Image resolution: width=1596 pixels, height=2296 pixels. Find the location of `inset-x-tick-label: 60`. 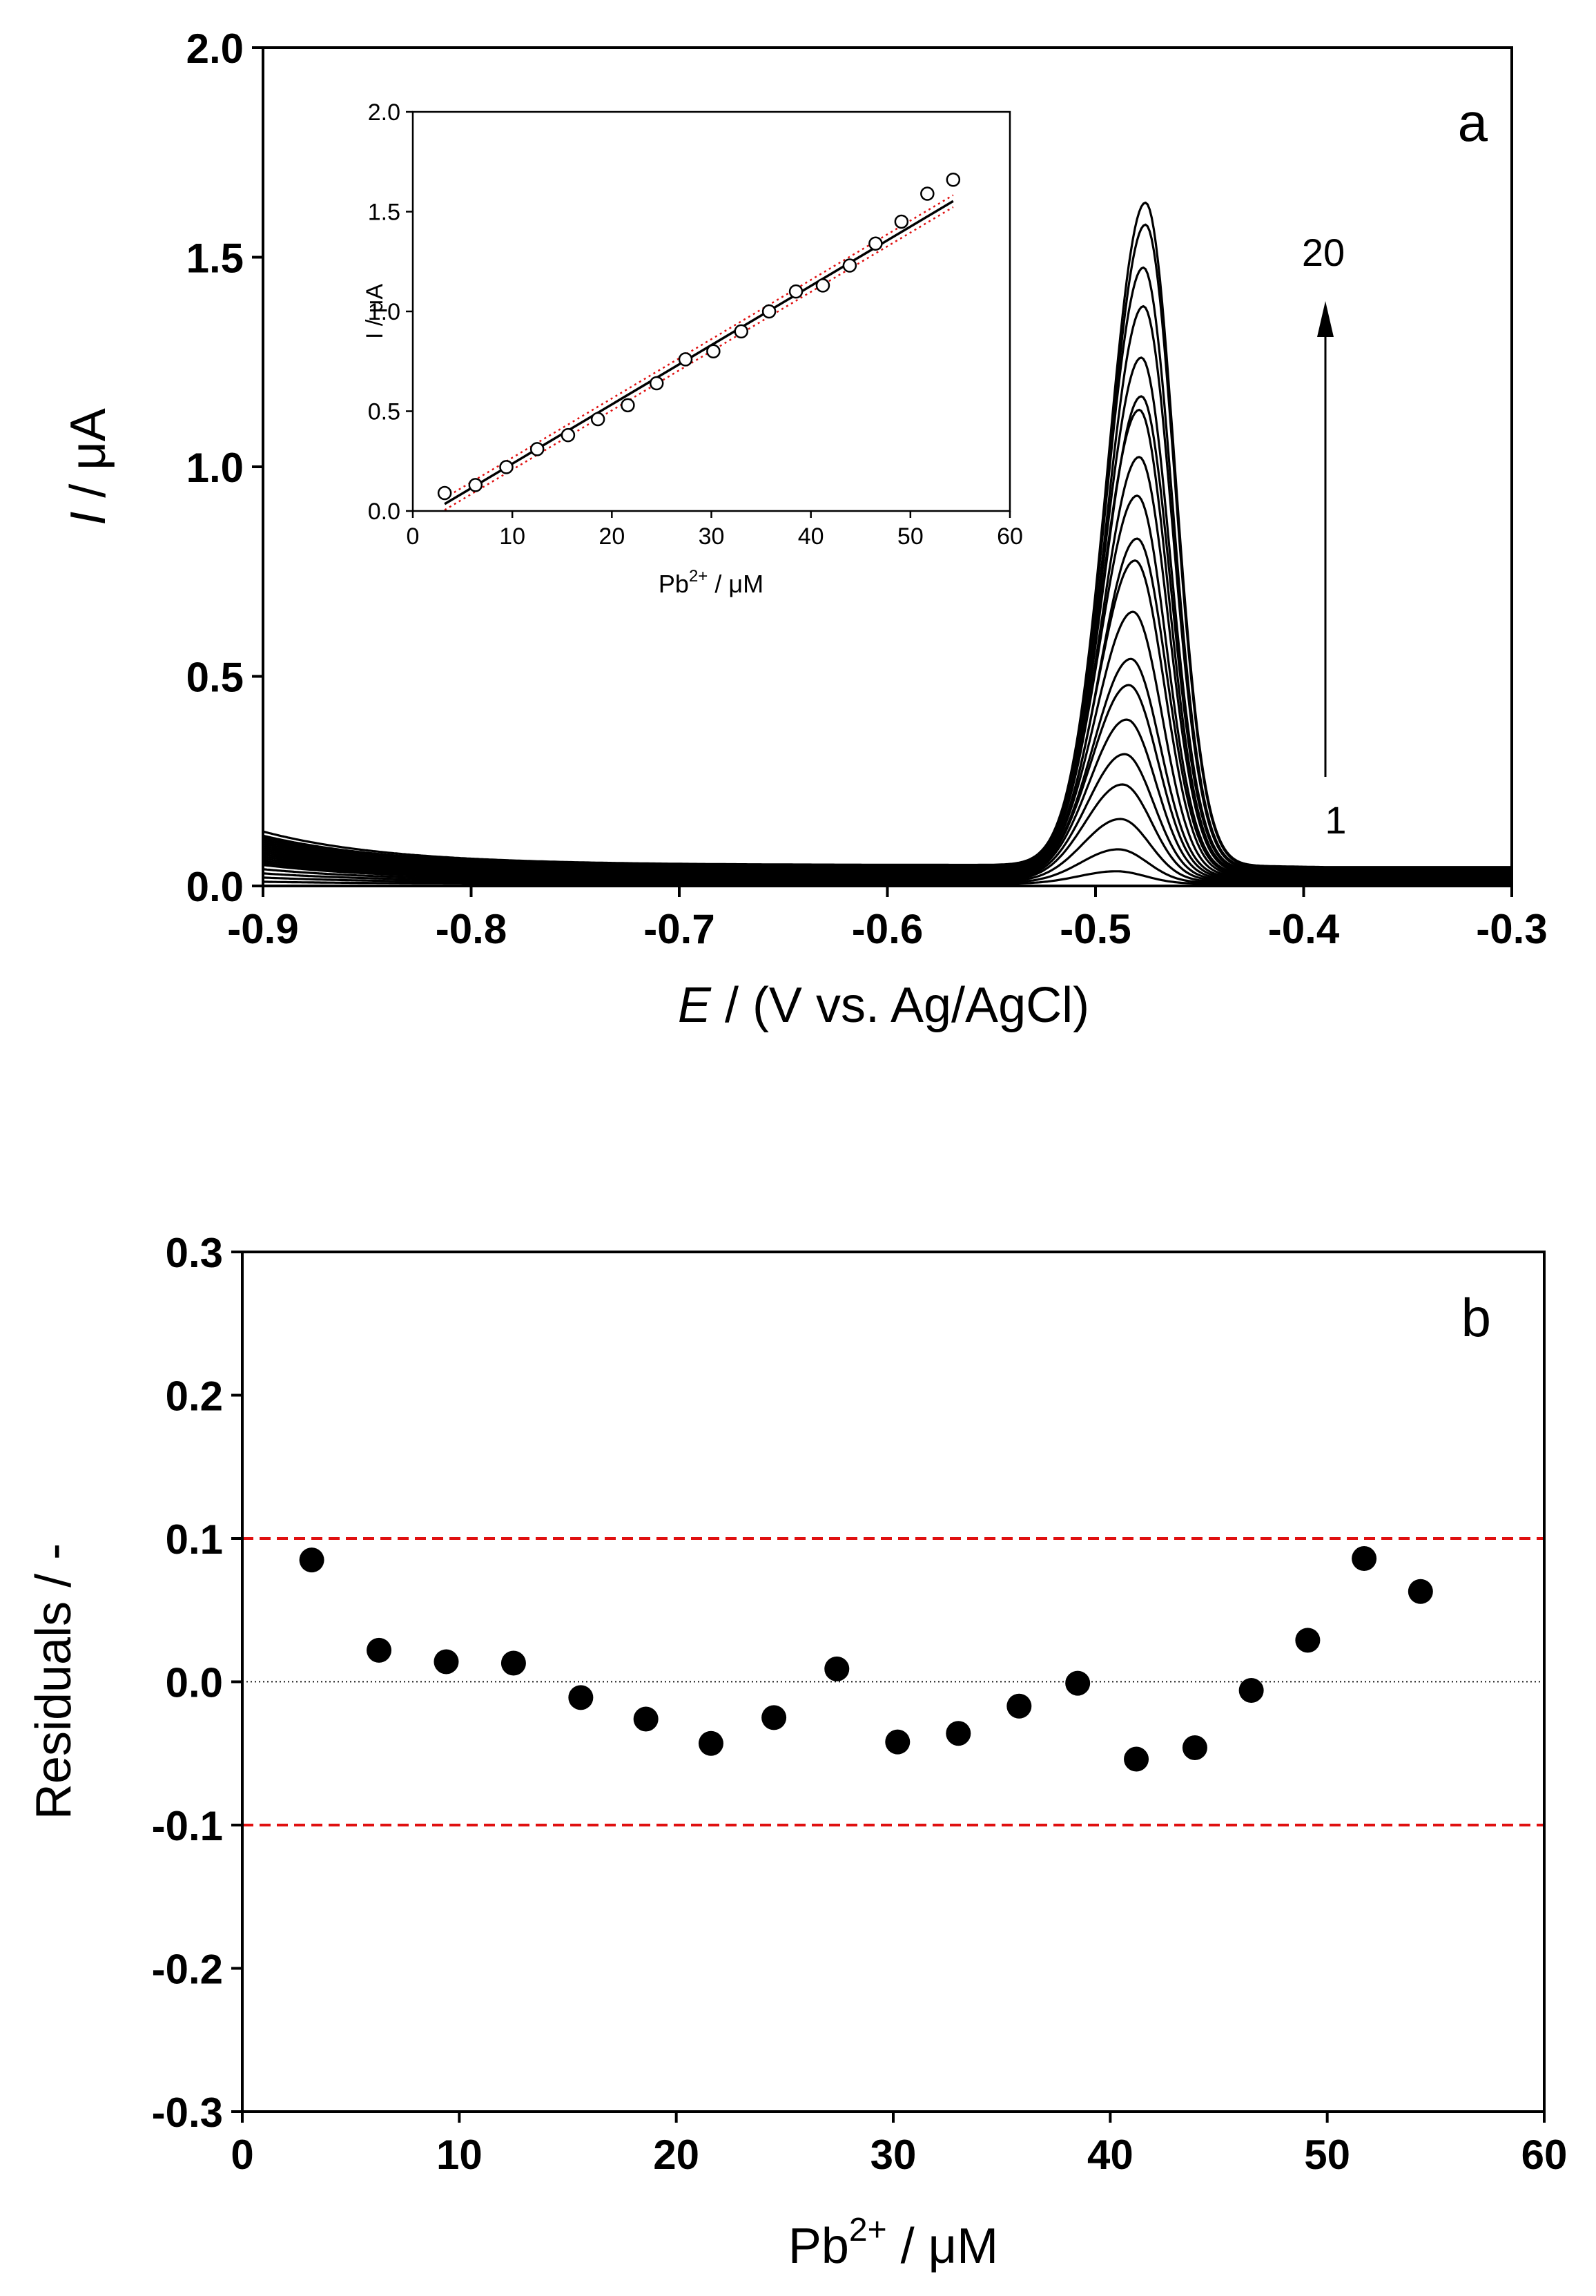

inset-x-tick-label: 60 is located at coordinates (1010, 536).